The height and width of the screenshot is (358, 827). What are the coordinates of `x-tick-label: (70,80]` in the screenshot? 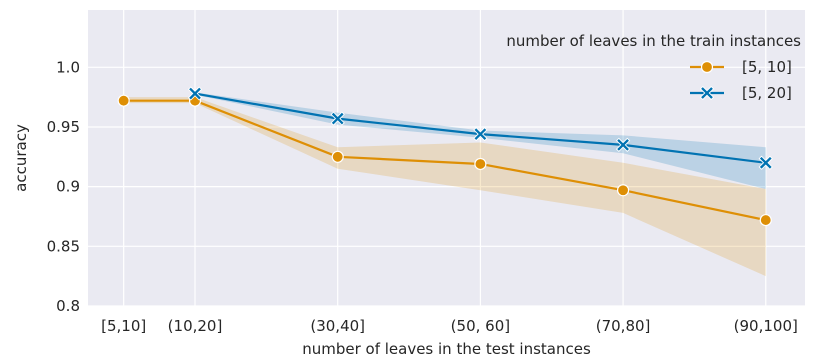 It's located at (623, 326).